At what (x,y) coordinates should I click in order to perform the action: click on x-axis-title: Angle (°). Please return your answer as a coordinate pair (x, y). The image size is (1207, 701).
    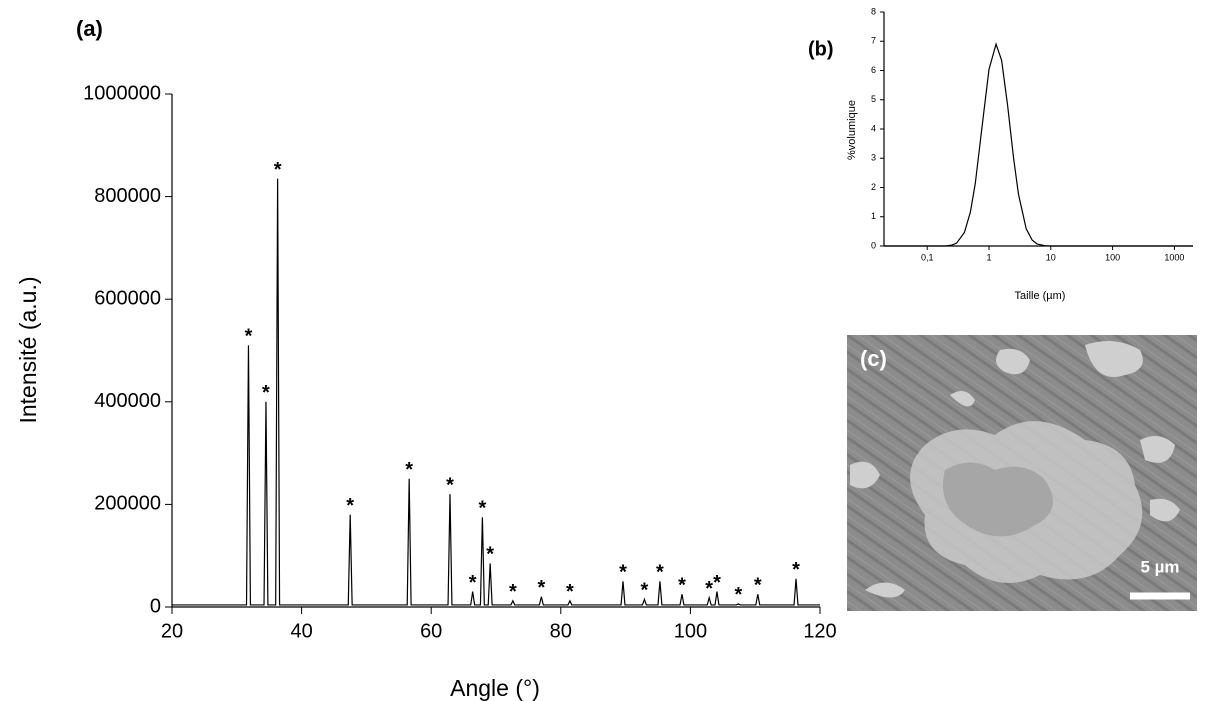
    Looking at the image, I should click on (495, 688).